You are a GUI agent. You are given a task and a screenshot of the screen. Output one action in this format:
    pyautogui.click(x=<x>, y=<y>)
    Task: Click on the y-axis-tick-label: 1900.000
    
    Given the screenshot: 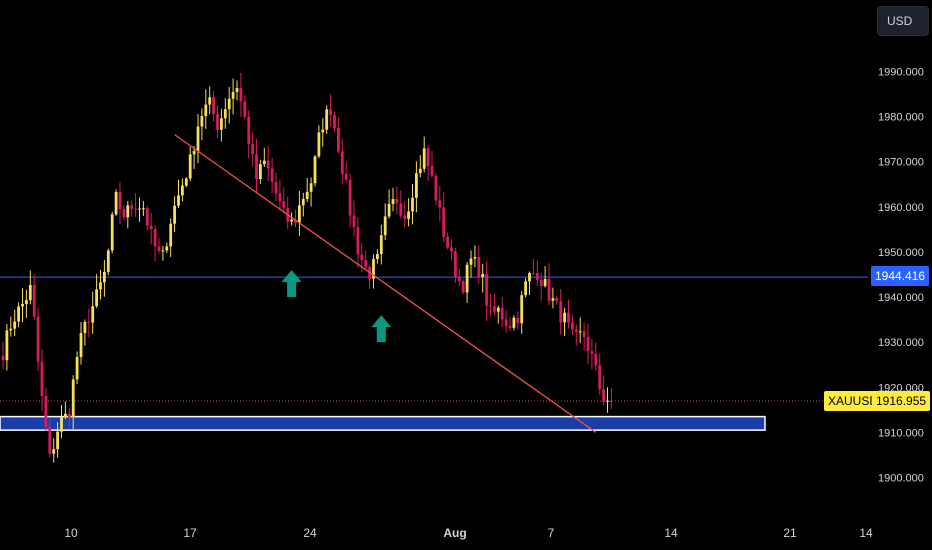 What is the action you would take?
    pyautogui.click(x=901, y=479)
    